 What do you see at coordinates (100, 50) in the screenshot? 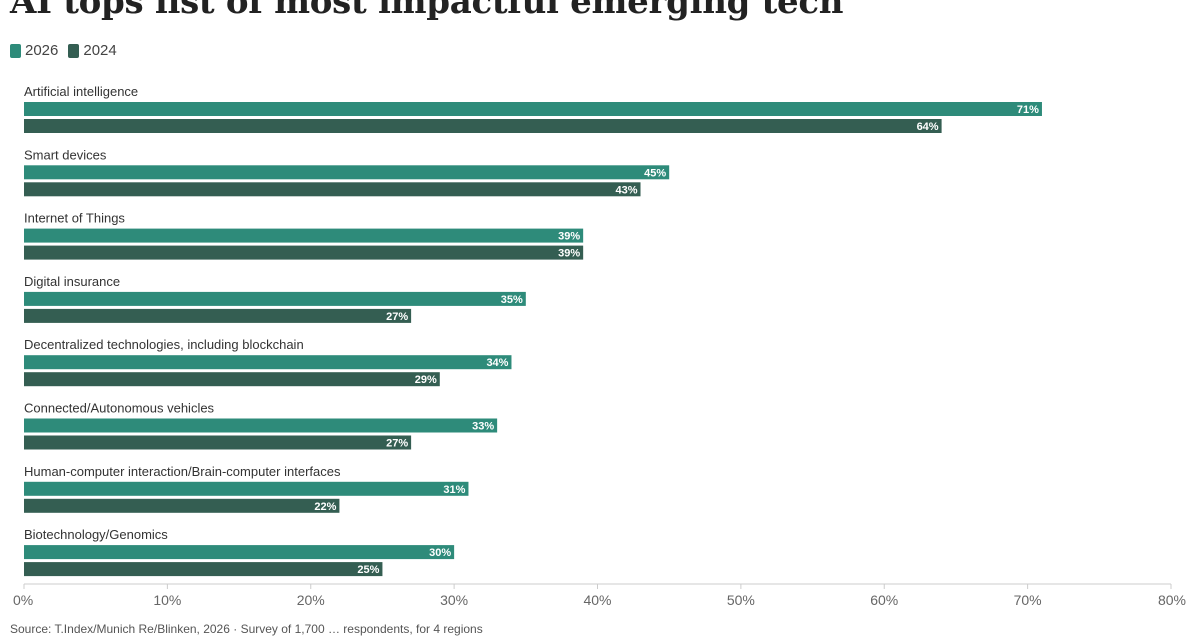
I see `legend-label-2024: 2024` at bounding box center [100, 50].